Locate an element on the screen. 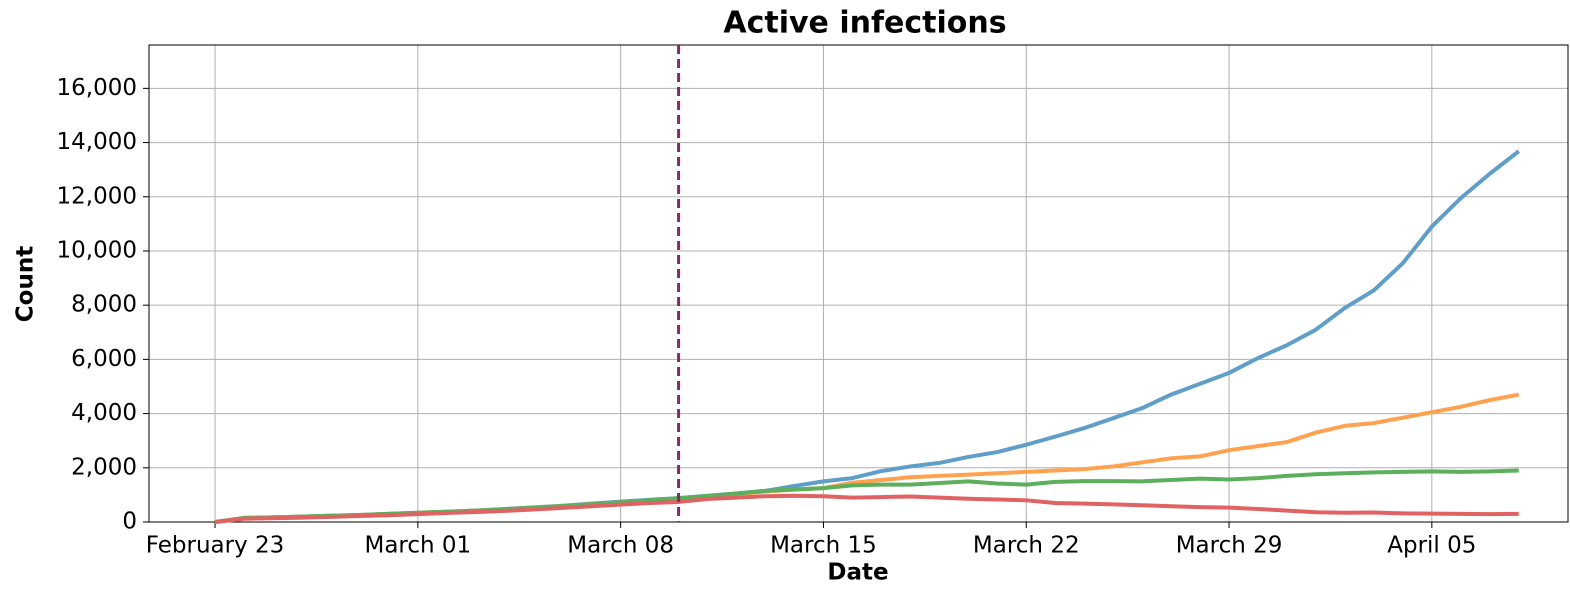  y-tick-label: 10,000 is located at coordinates (97, 250).